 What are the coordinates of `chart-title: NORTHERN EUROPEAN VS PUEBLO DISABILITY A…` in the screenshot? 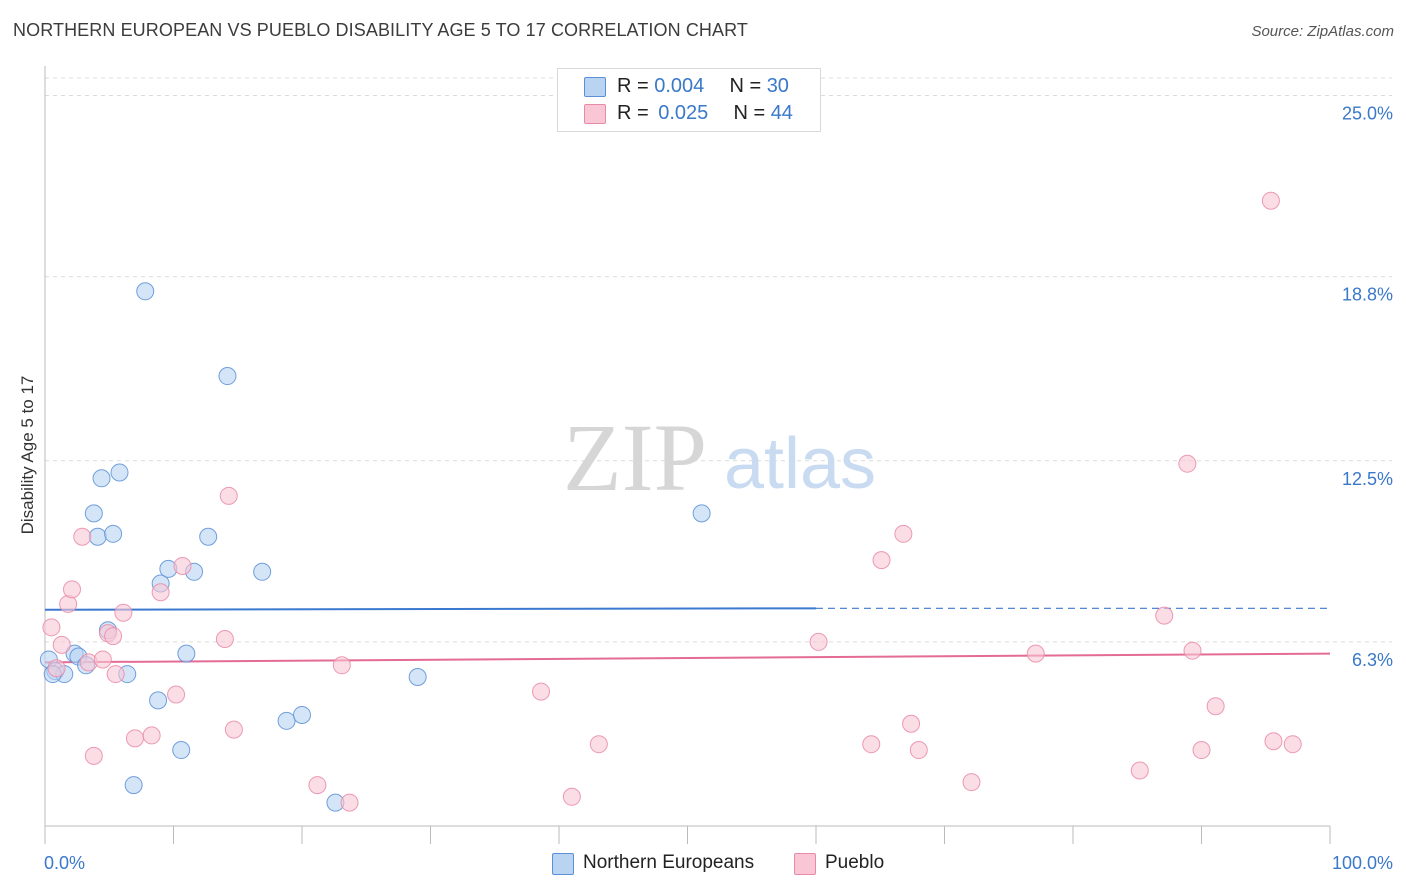 It's located at (380, 30).